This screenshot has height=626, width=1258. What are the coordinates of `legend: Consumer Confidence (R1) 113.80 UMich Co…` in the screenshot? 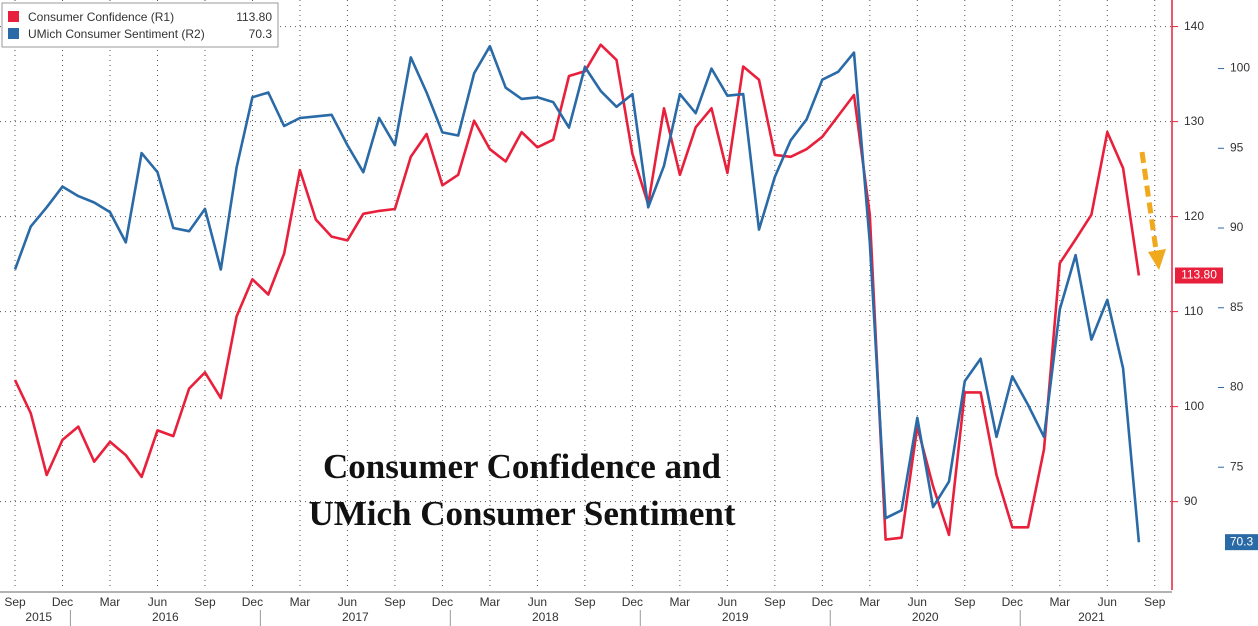 It's located at (140, 25).